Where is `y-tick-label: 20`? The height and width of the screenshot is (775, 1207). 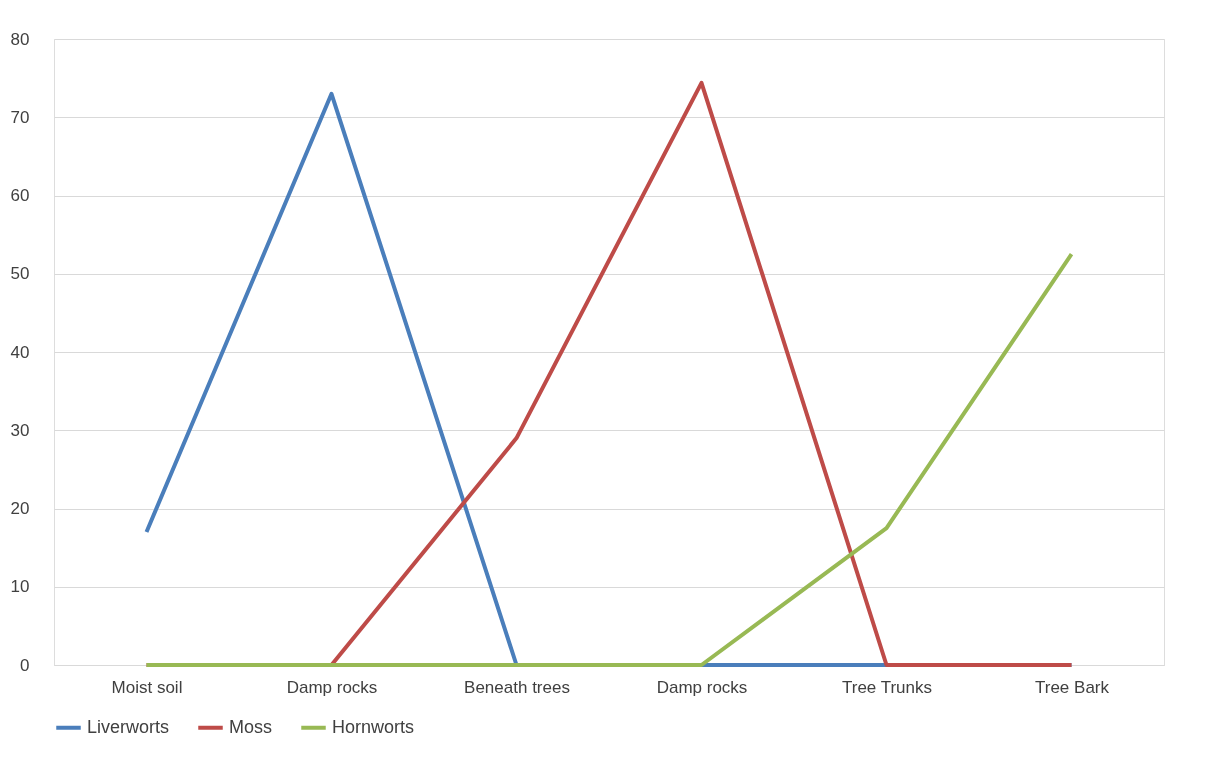 y-tick-label: 20 is located at coordinates (20, 508).